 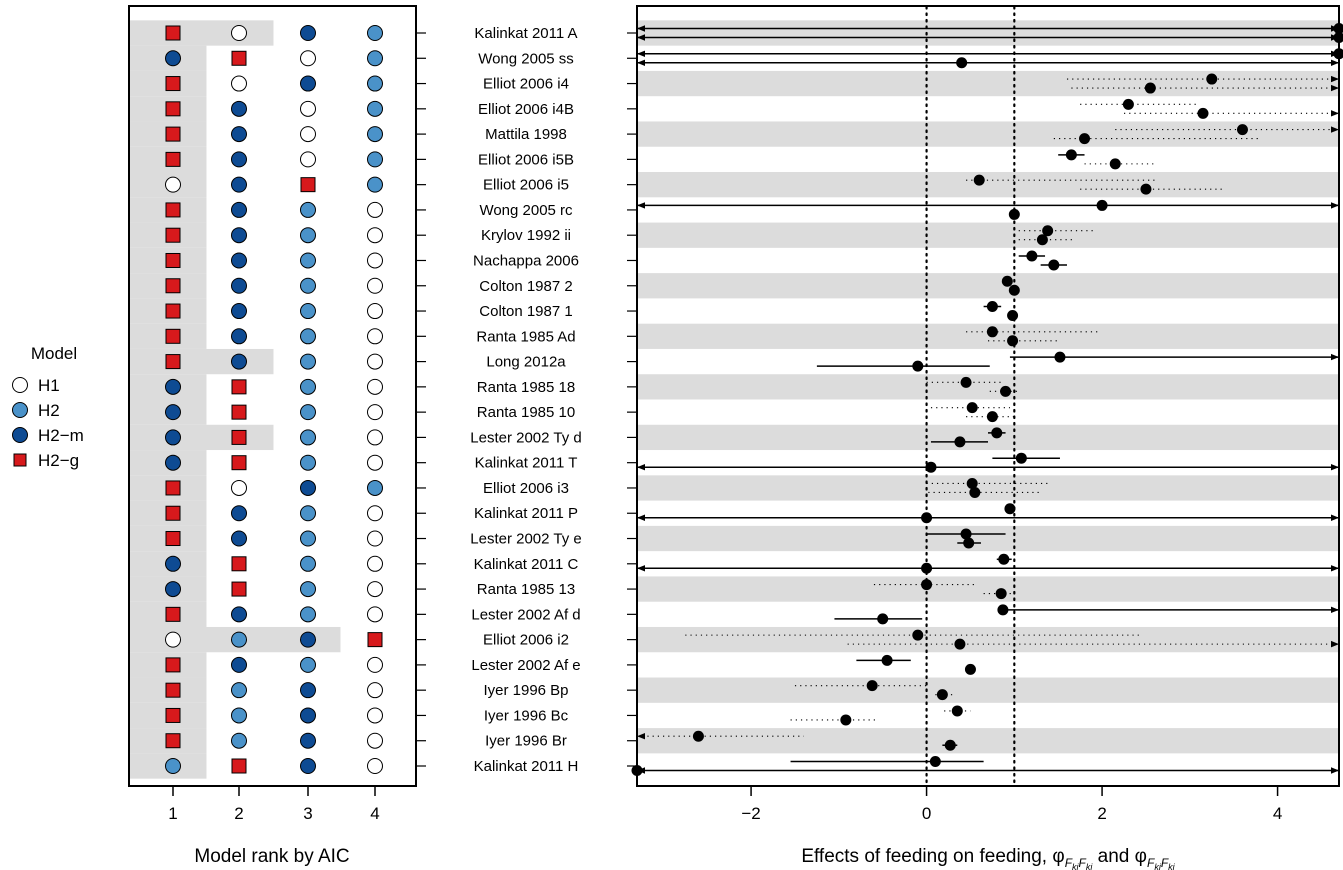 I want to click on study-label: Iyer 1996 Bc, so click(x=526, y=715).